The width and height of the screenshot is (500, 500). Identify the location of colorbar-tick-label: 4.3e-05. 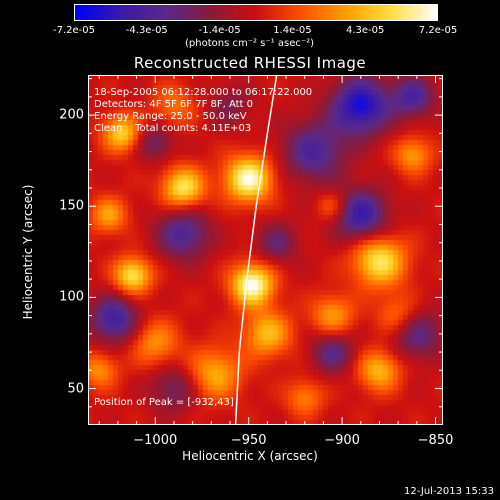
(365, 30).